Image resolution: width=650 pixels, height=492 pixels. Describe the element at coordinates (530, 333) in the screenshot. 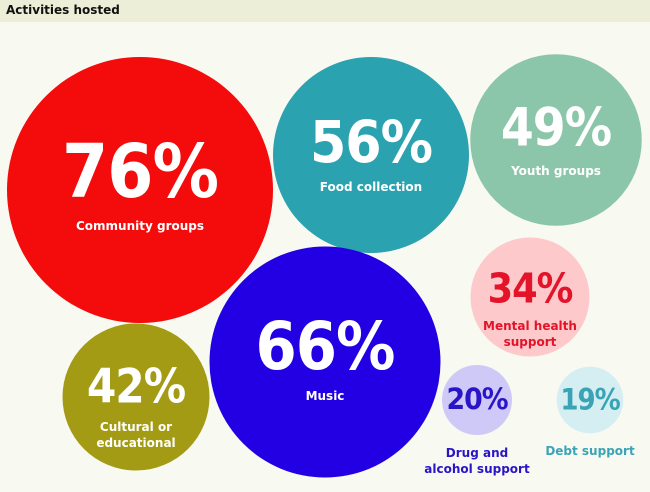

I see `category-label: Mental health support` at that location.